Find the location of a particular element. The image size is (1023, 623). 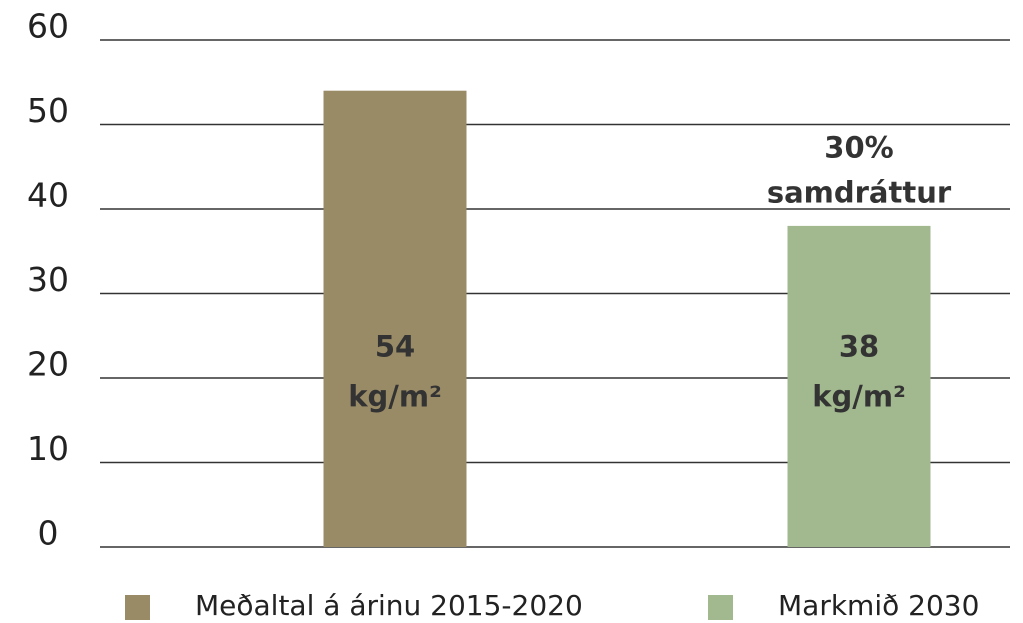

data-label: 38 kg/m² is located at coordinates (859, 372).